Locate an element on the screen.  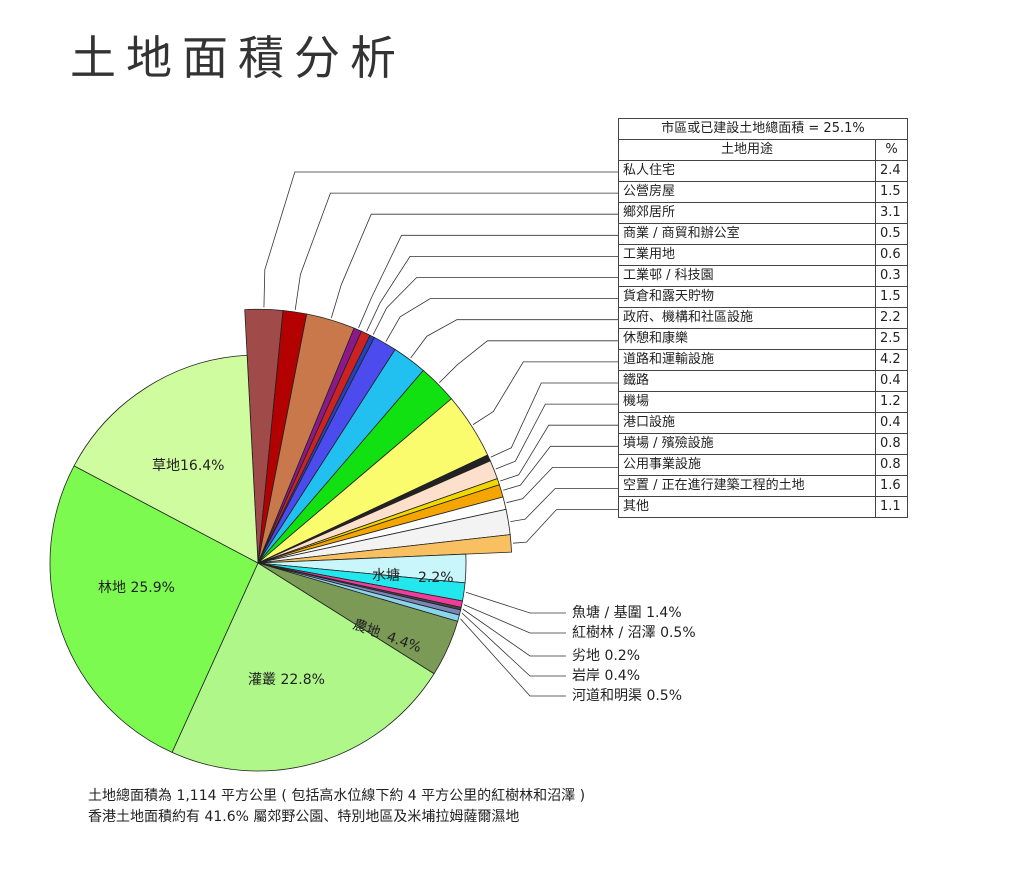
legend-pct: 2.2 is located at coordinates (891, 318).